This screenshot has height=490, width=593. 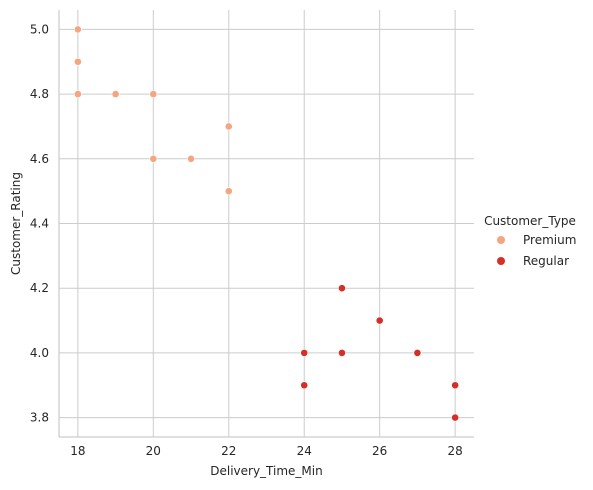 What do you see at coordinates (549, 240) in the screenshot?
I see `legend-label-premium: Premium` at bounding box center [549, 240].